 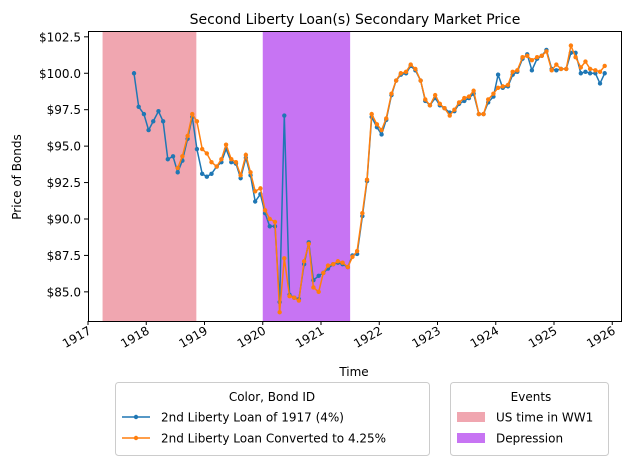 What do you see at coordinates (64, 292) in the screenshot?
I see `y-tick-label-0: $85.0` at bounding box center [64, 292].